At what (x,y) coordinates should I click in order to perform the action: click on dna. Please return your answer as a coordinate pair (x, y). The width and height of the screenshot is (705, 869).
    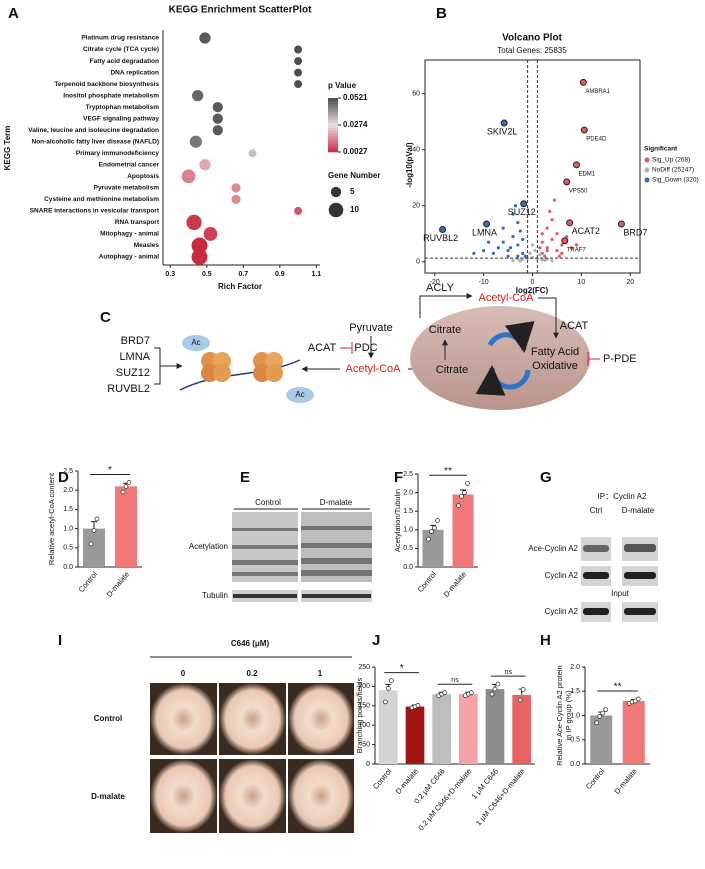
    Looking at the image, I should click on (240, 375).